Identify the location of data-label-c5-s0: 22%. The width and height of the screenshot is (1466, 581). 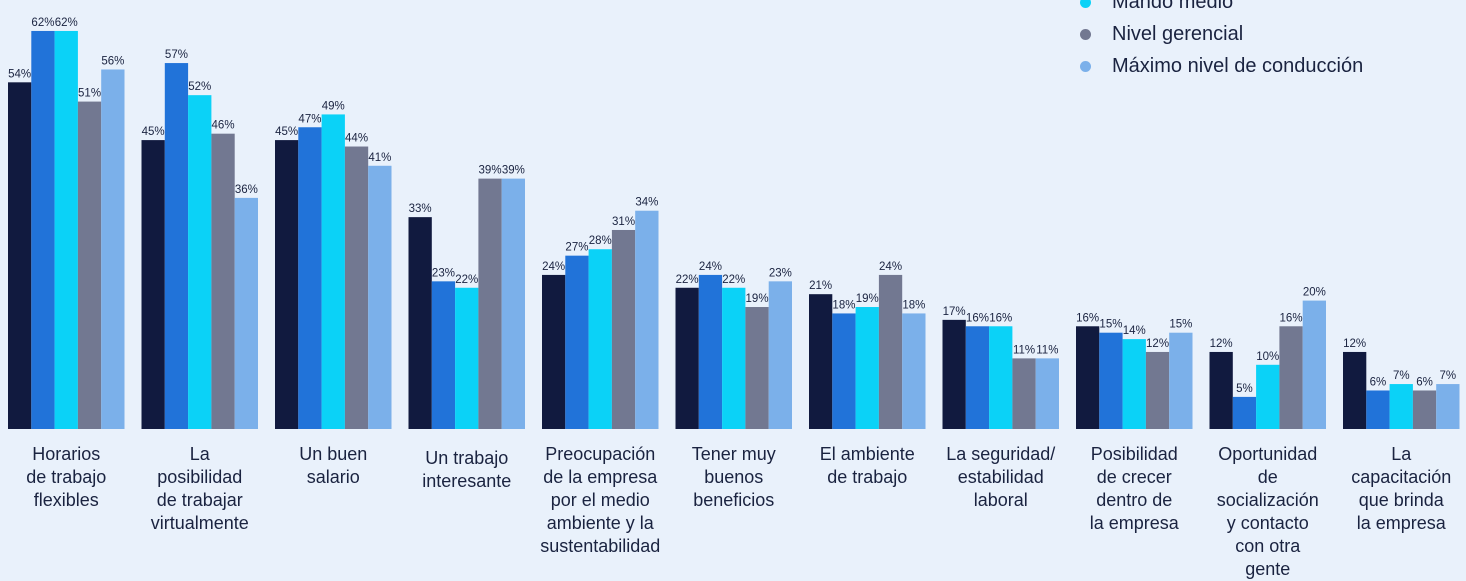
(687, 280).